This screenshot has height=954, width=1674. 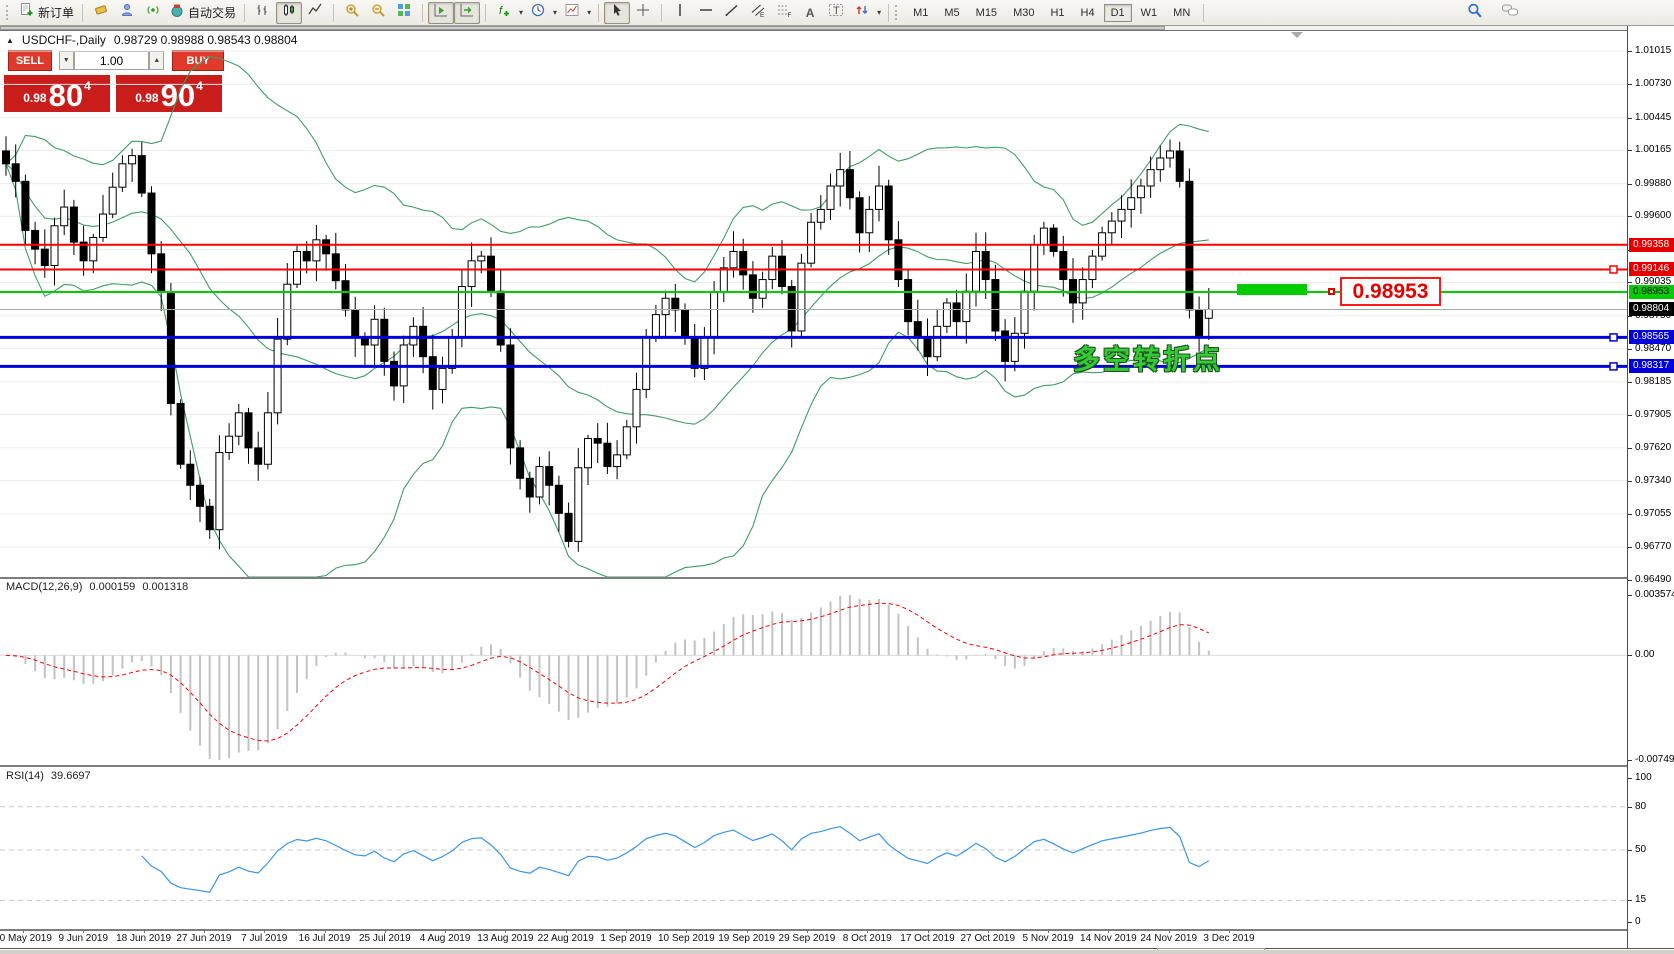 I want to click on sell-button: SELL, so click(x=30, y=60).